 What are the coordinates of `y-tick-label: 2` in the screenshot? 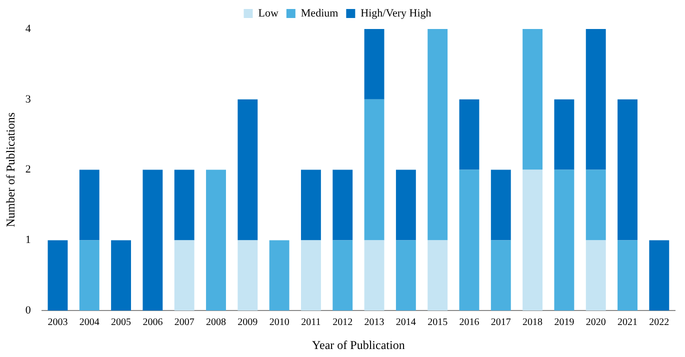 It's located at (28, 170).